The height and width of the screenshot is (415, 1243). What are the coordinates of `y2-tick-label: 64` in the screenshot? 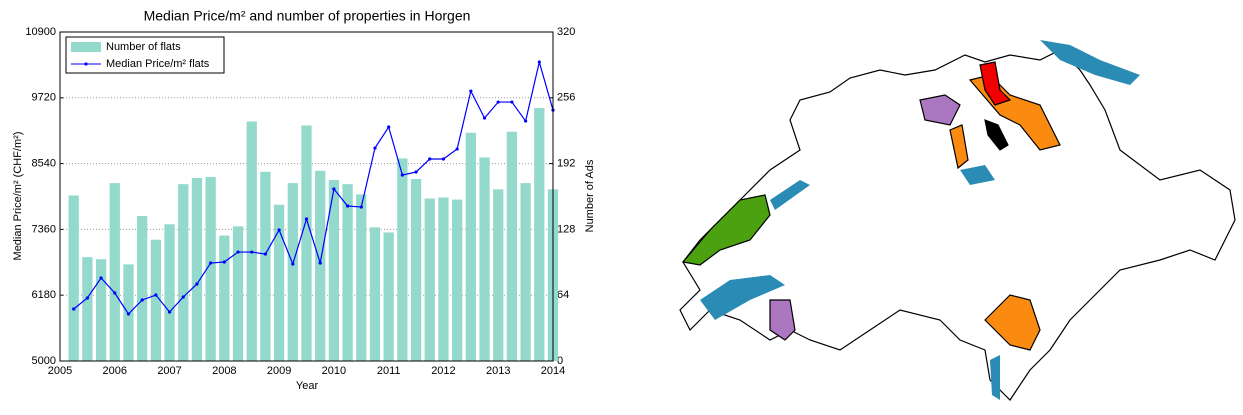 It's located at (563, 295).